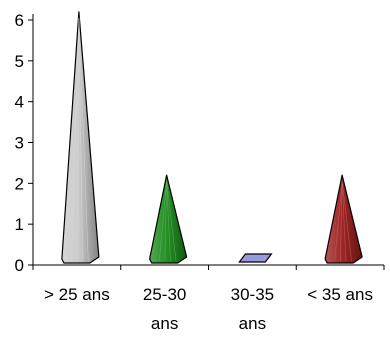 Image resolution: width=390 pixels, height=338 pixels. What do you see at coordinates (19, 224) in the screenshot?
I see `y-tick-label: 1` at bounding box center [19, 224].